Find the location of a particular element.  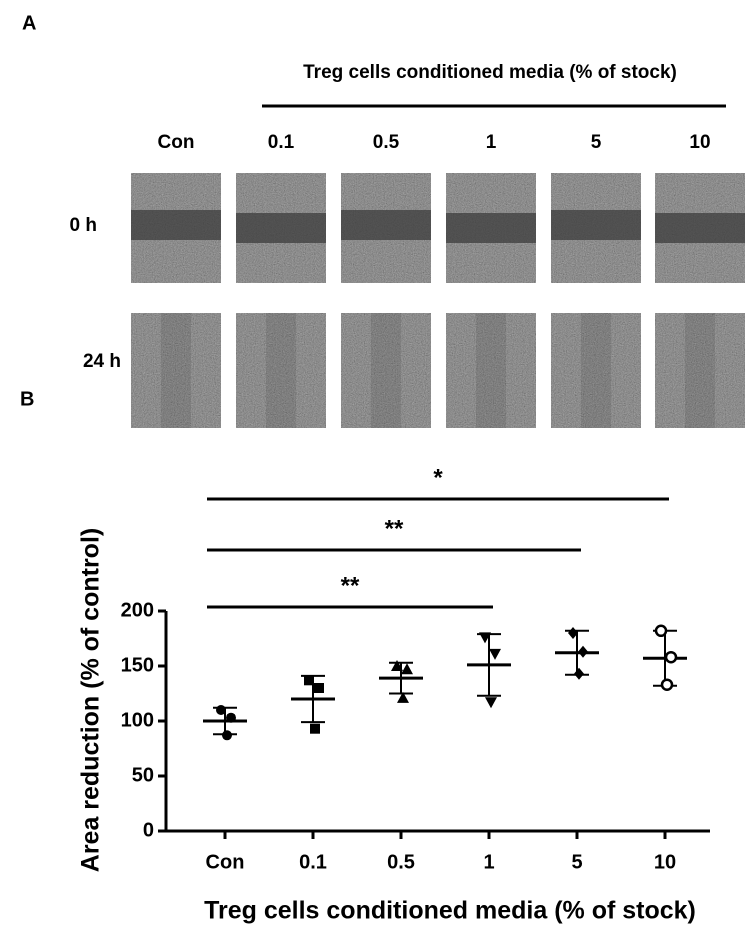

x-tick-label: 0.5 is located at coordinates (401, 862).